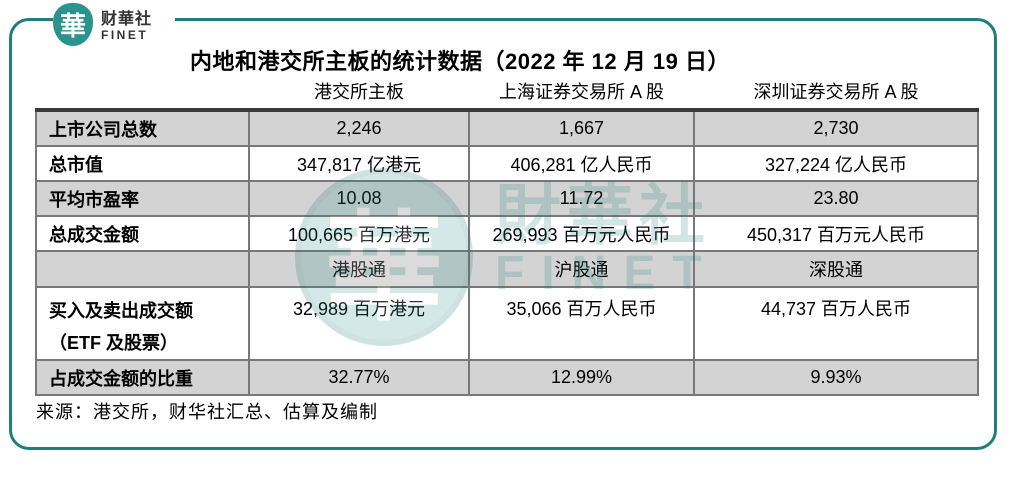  What do you see at coordinates (121, 311) in the screenshot?
I see `row-label-line1: 买入及卖出成交额` at bounding box center [121, 311].